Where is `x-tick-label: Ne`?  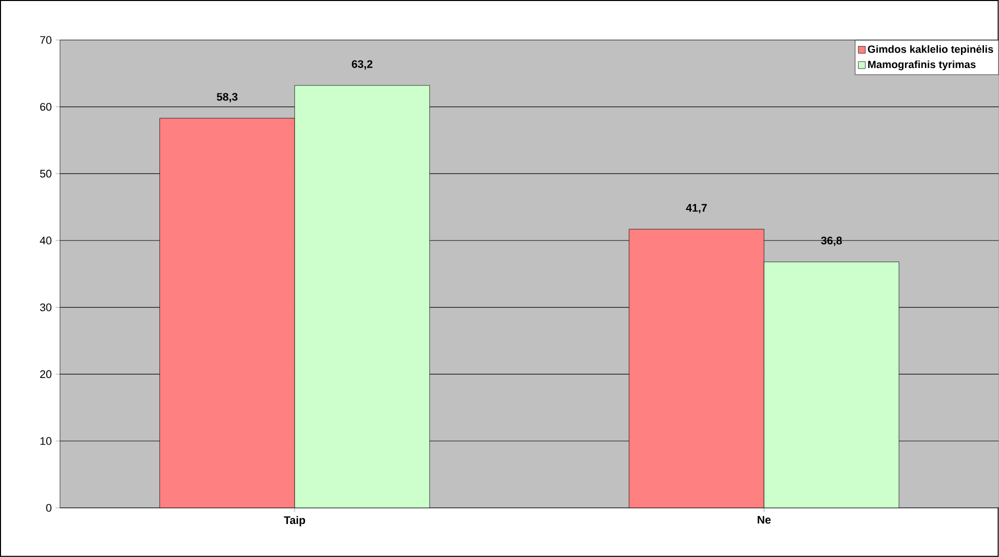
x-tick-label: Ne is located at coordinates (764, 520).